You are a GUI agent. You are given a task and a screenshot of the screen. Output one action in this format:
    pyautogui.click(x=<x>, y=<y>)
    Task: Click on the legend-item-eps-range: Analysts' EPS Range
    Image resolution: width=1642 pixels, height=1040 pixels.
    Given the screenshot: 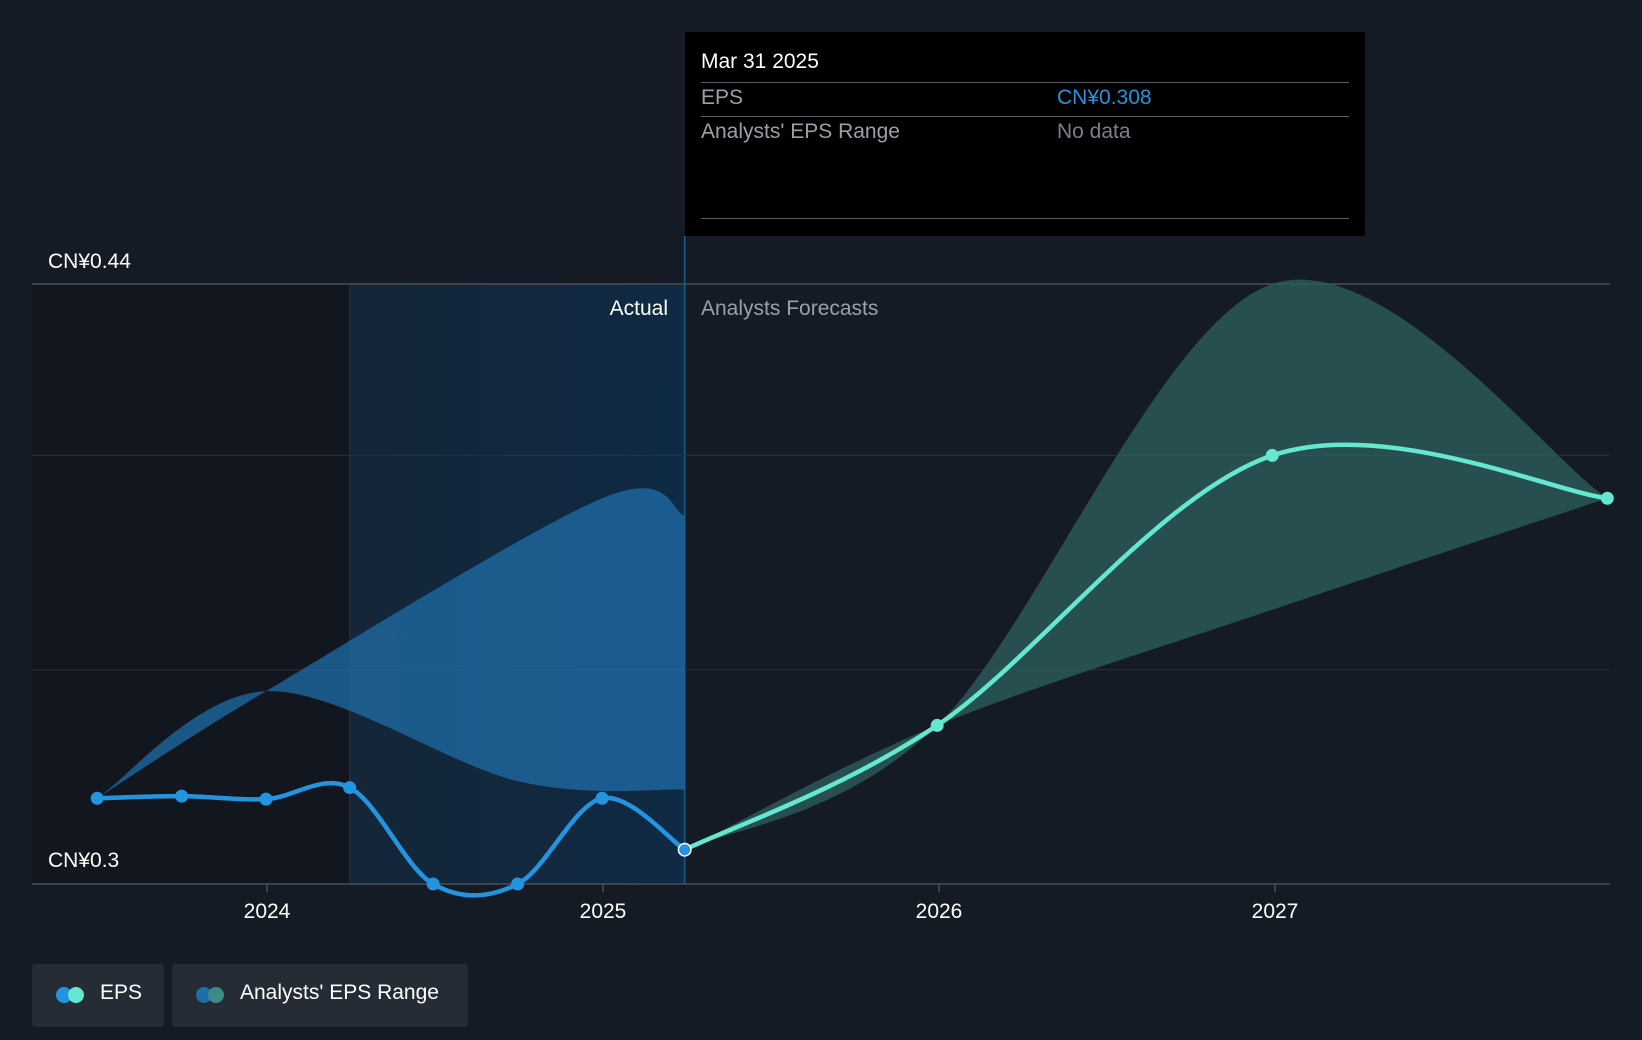 What is the action you would take?
    pyautogui.click(x=320, y=995)
    